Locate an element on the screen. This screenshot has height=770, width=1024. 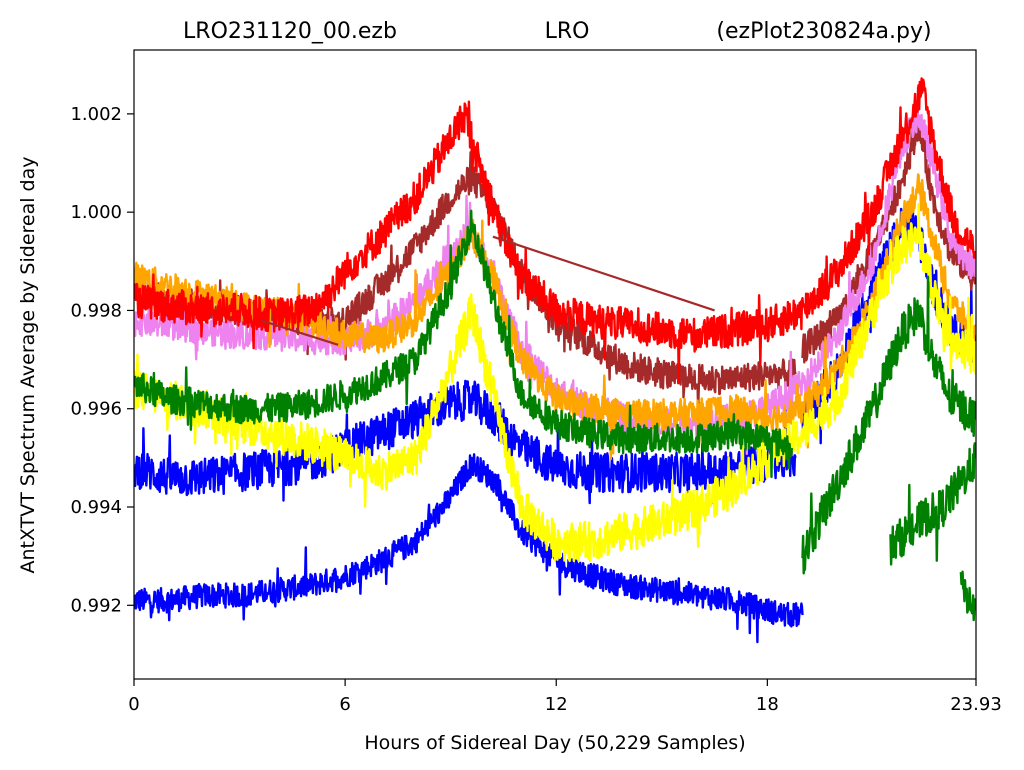
y-tick-label: 0.998 is located at coordinates (96, 310).